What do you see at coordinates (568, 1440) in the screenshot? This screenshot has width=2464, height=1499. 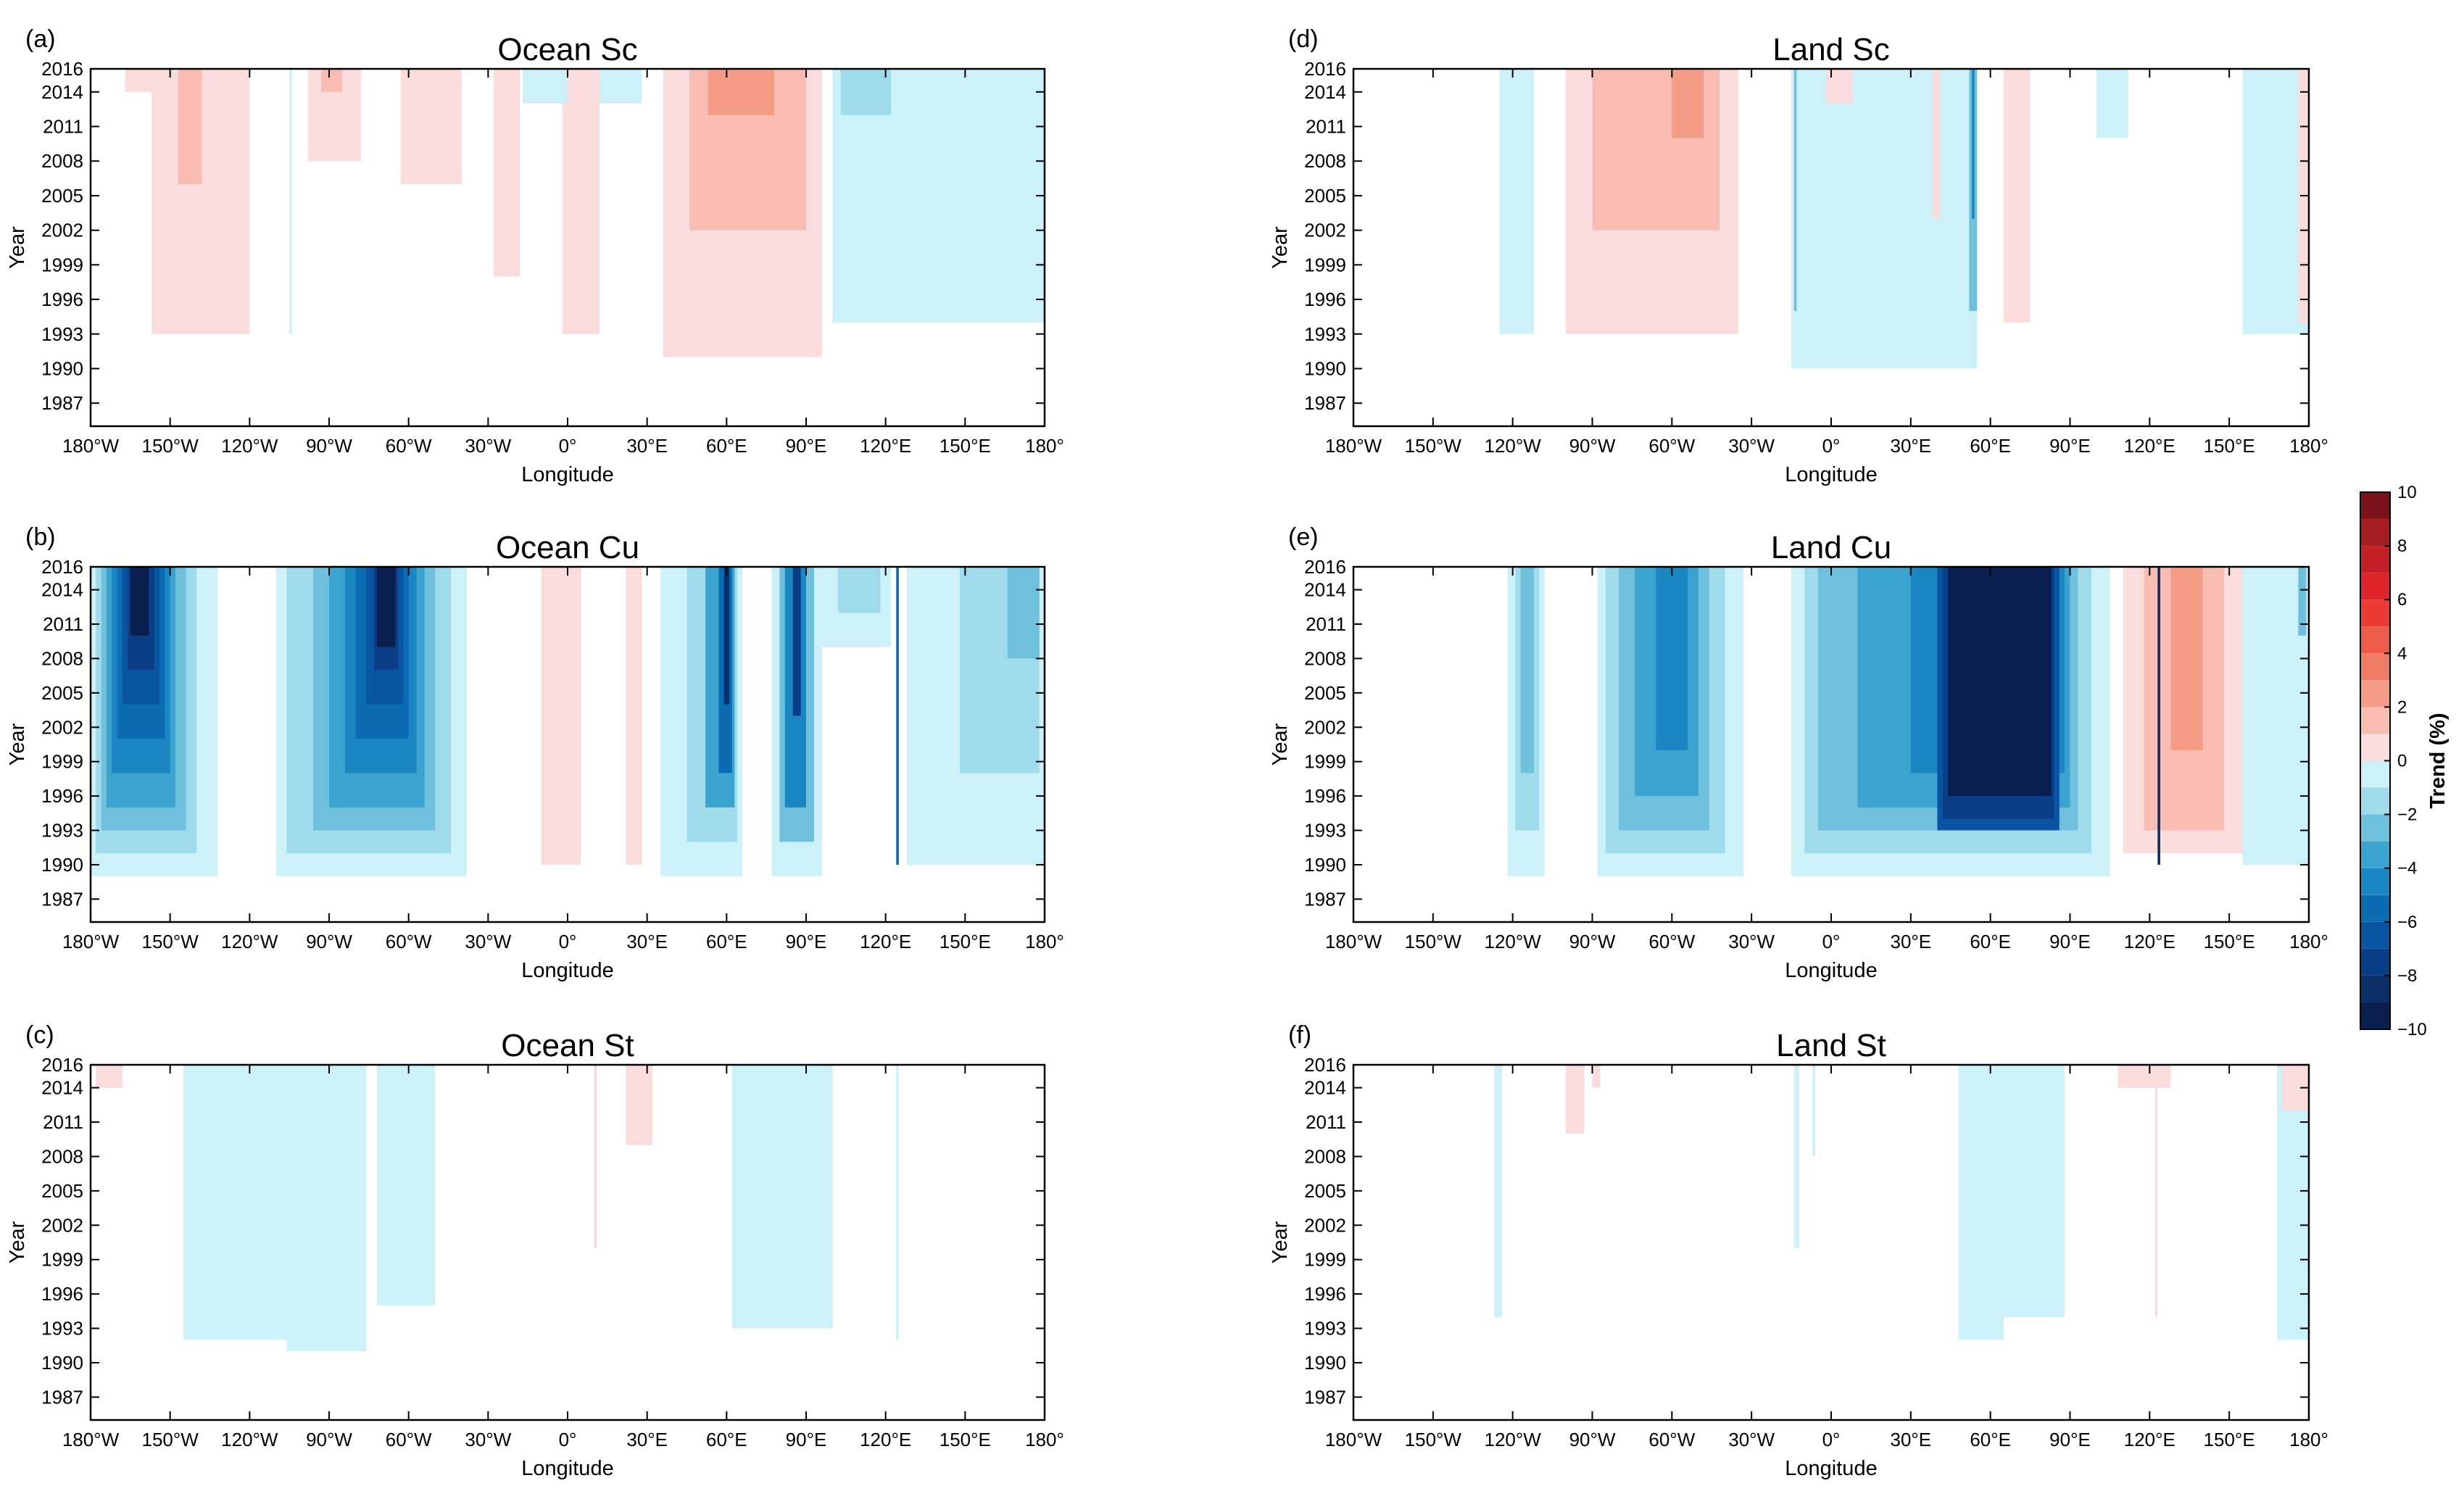 I see `x-tick-label: 0°` at bounding box center [568, 1440].